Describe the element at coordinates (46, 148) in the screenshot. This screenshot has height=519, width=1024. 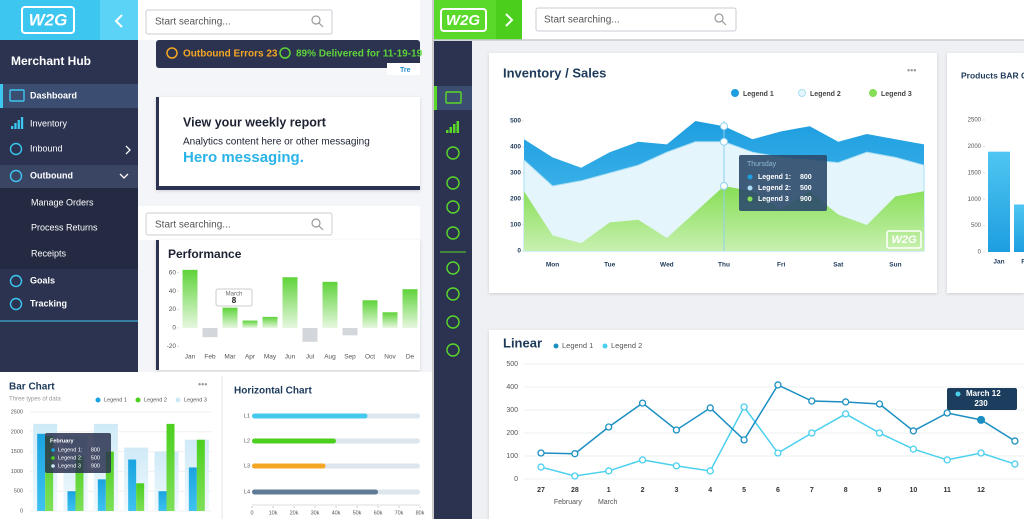
I see `nav-item: Inbound` at that location.